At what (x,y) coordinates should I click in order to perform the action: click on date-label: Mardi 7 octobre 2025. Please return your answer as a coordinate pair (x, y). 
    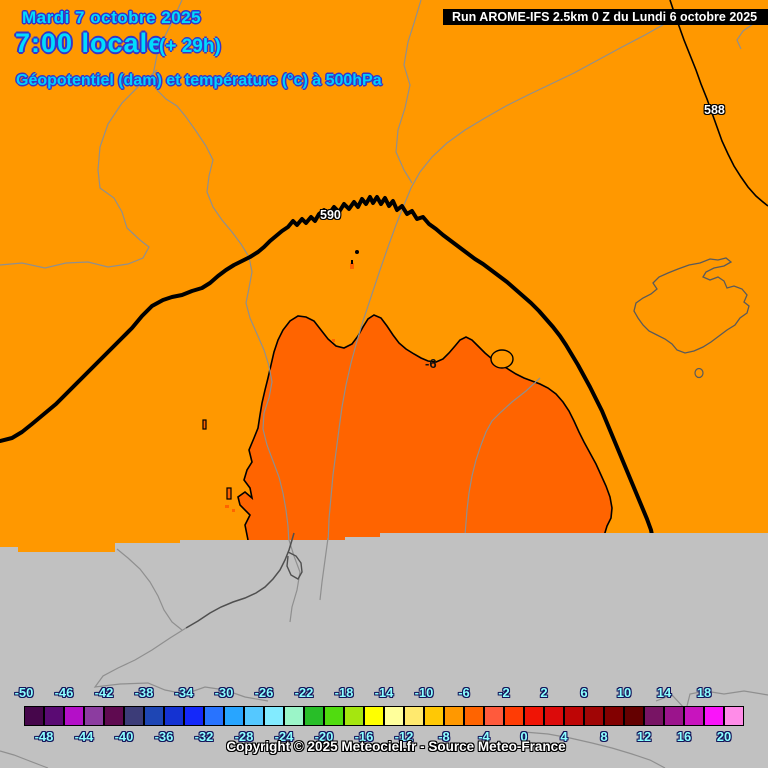
    Looking at the image, I should click on (112, 17).